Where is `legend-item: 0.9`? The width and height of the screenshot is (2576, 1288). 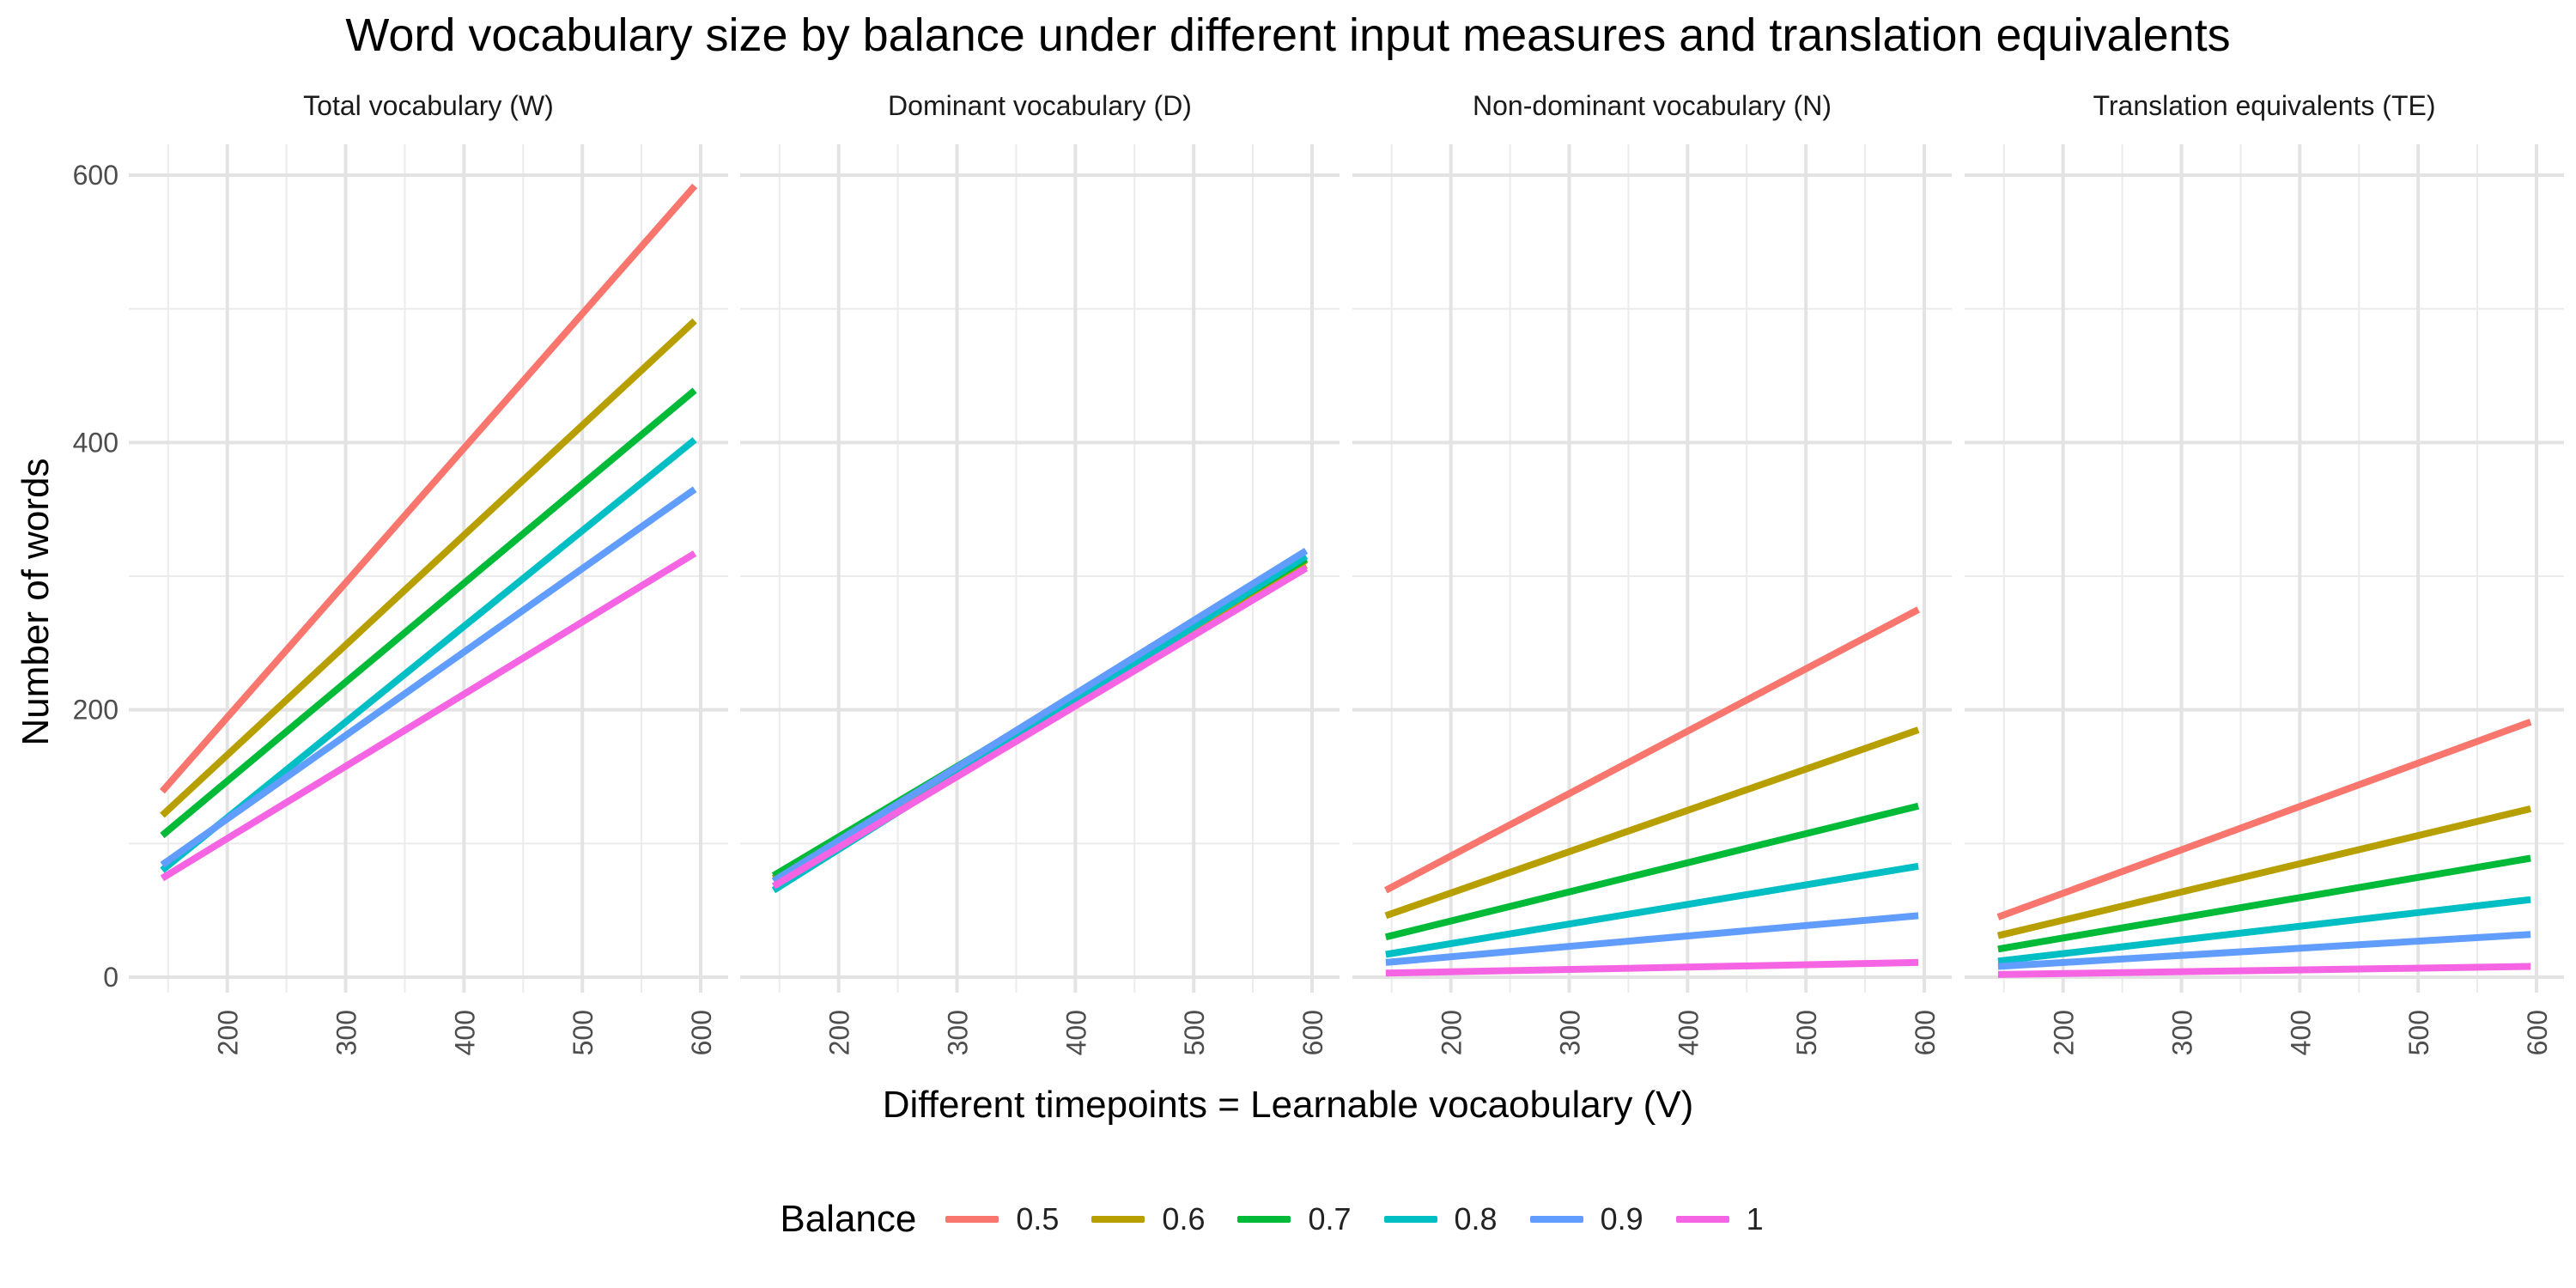 legend-item: 0.9 is located at coordinates (1586, 1219).